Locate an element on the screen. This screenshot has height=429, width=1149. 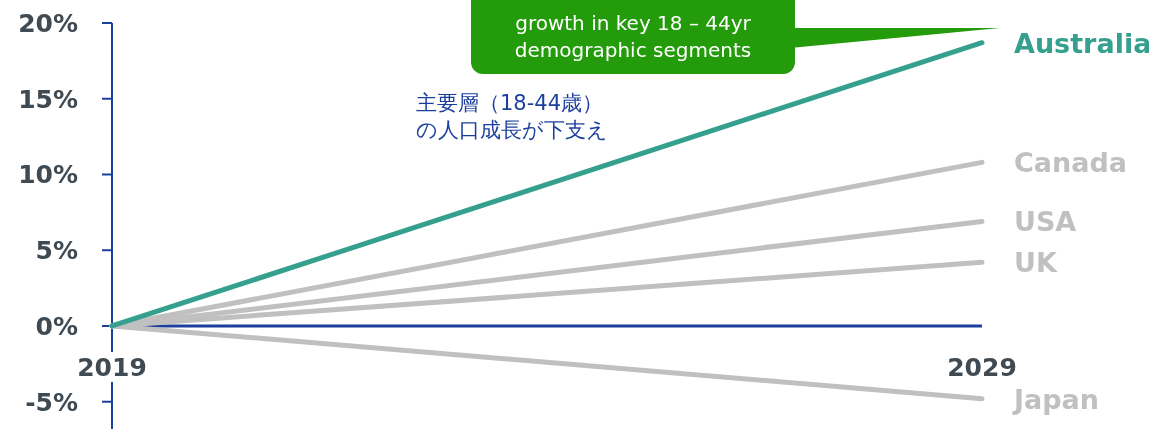
y-tick-label: 5% is located at coordinates (56, 251).